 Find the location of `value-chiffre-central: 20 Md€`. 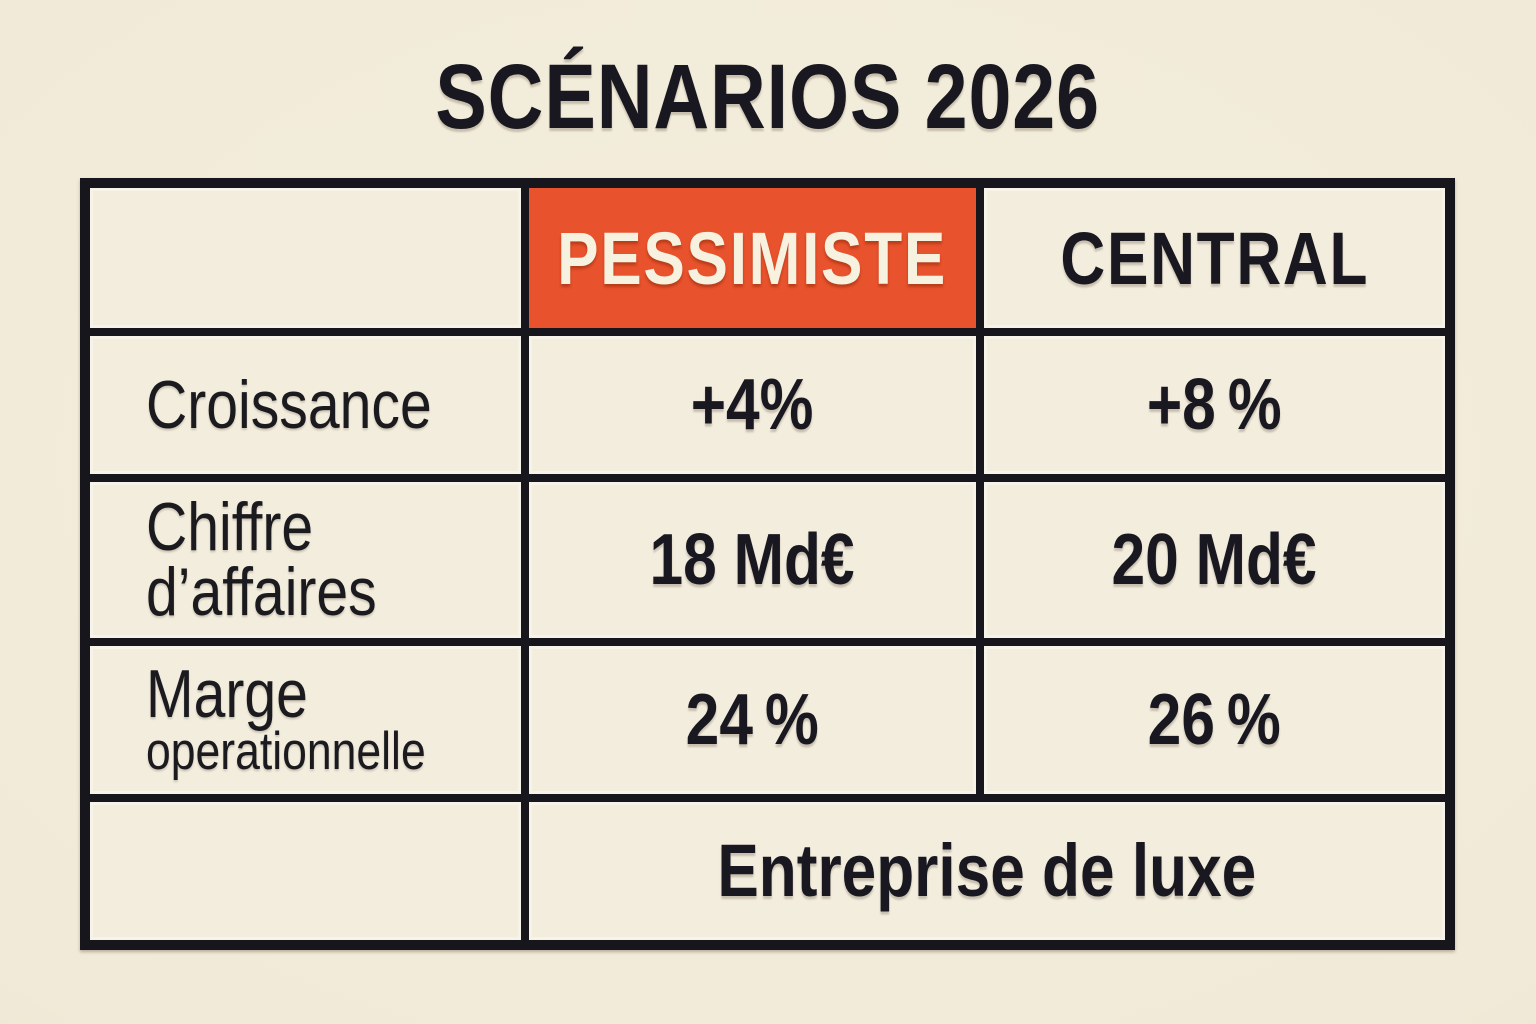

value-chiffre-central: 20 Md€ is located at coordinates (1214, 560).